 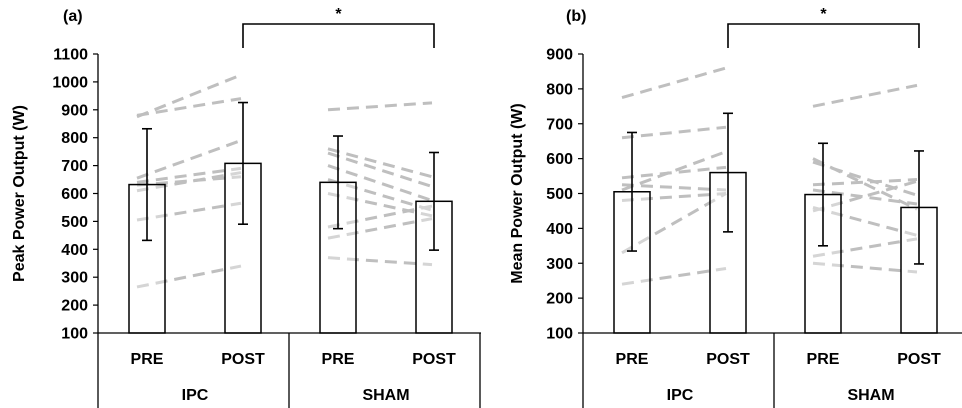 I want to click on y-axis-title: Mean Power Output (W), so click(x=517, y=193).